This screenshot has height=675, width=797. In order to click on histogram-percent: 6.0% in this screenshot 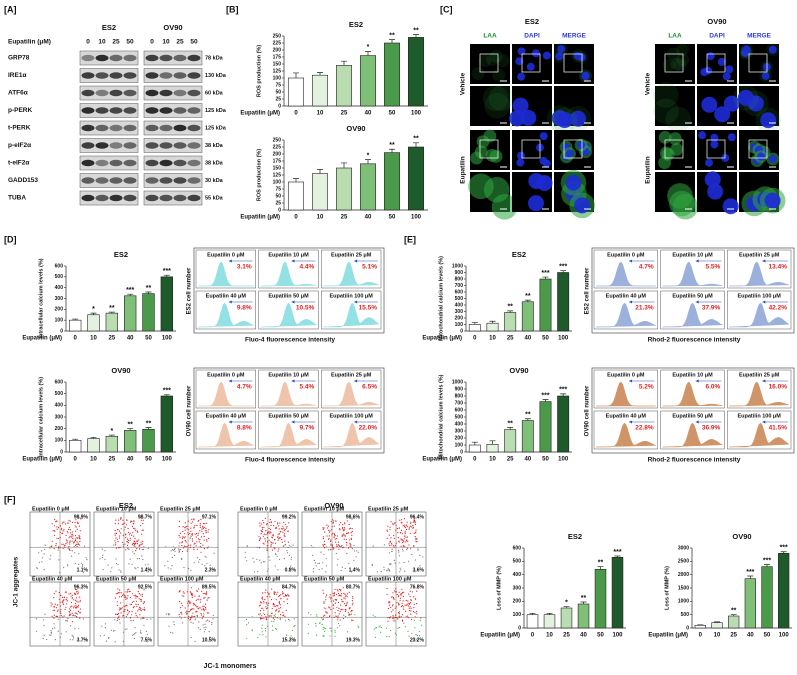, I will do `click(713, 387)`.